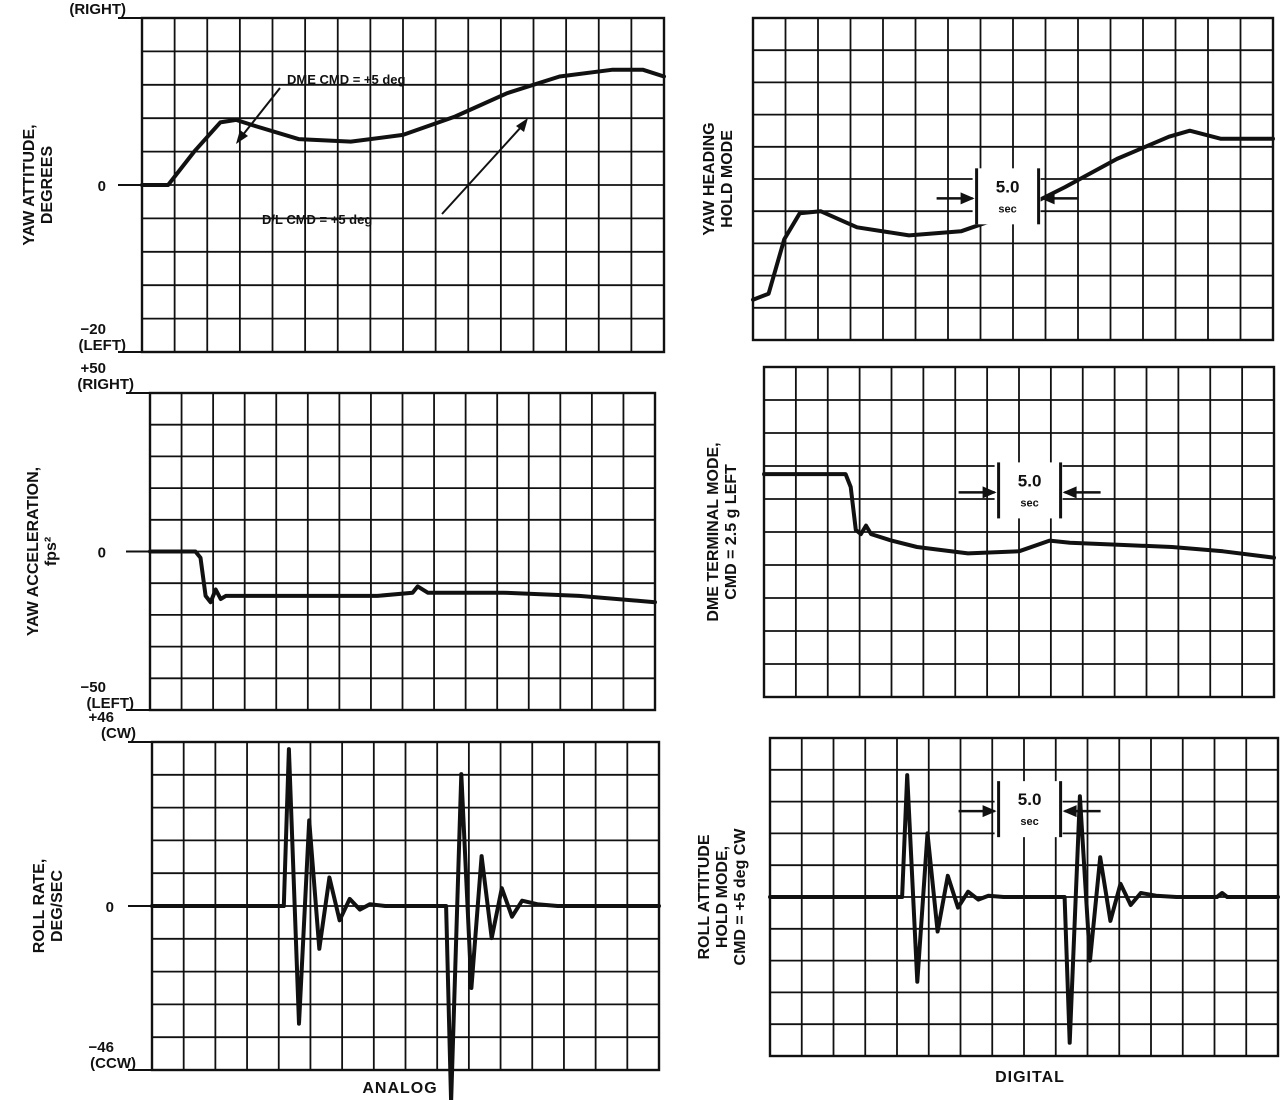 This screenshot has width=1283, height=1100. Describe the element at coordinates (709, 178) in the screenshot. I see `y-axis-label-line: YAW HEADING` at that location.